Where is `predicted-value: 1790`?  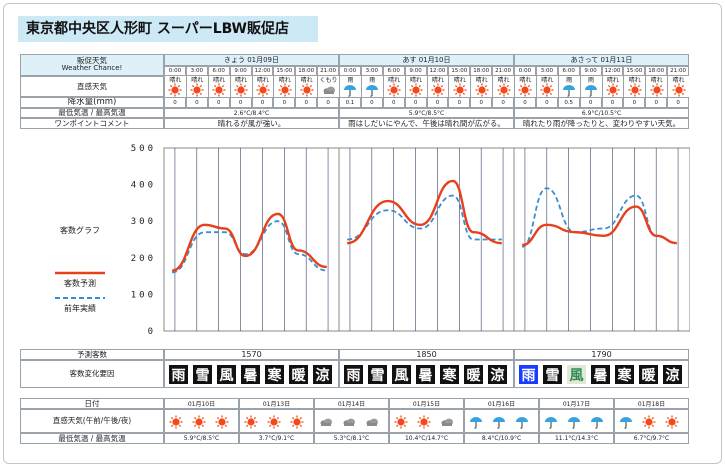 predicted-value: 1790 is located at coordinates (601, 354).